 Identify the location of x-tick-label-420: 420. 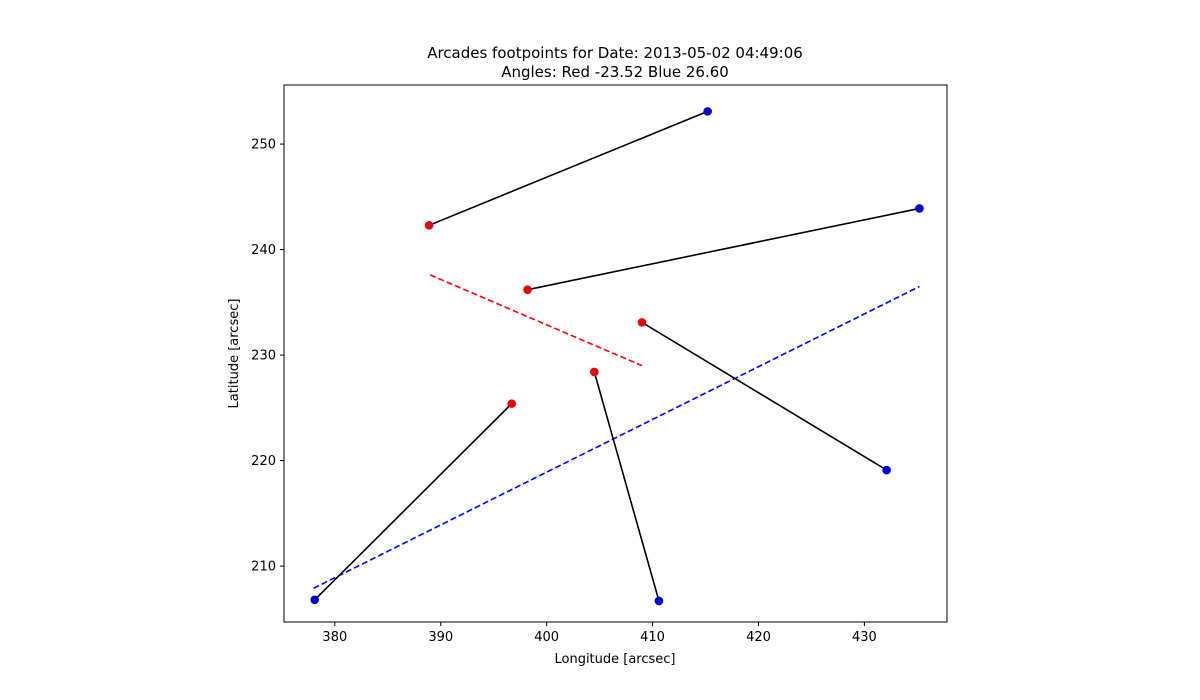
(758, 637).